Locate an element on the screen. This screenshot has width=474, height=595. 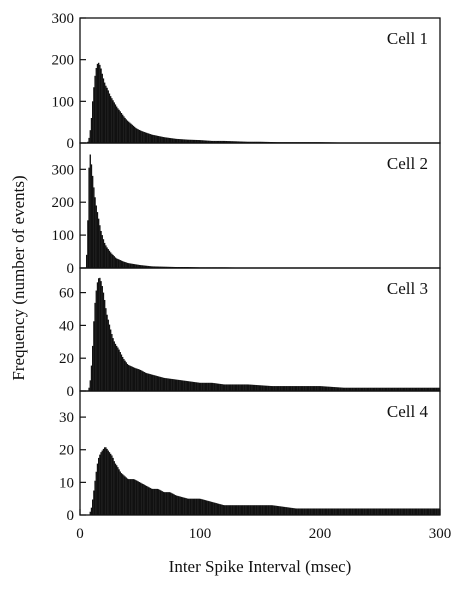
y-tick-label: 10 is located at coordinates (66, 483).